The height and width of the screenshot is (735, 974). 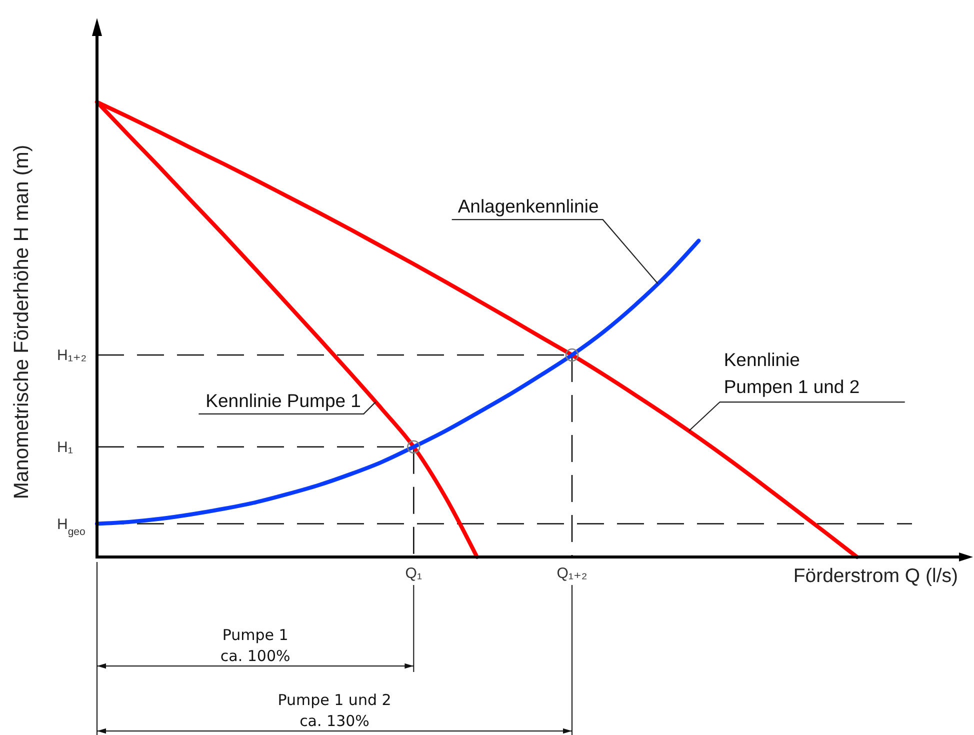 I want to click on y-axis-title: Manometrische Förderhöhe H man (m), so click(x=21, y=322).